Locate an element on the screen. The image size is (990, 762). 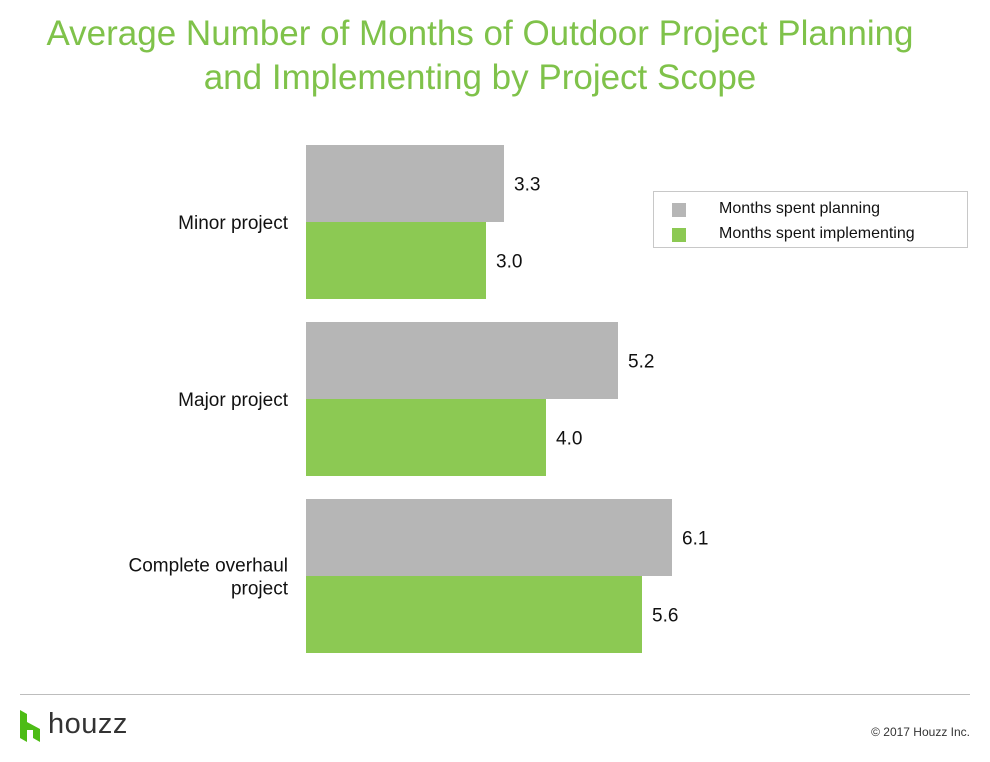
value-label-implementing-1: 4.0 is located at coordinates (569, 439).